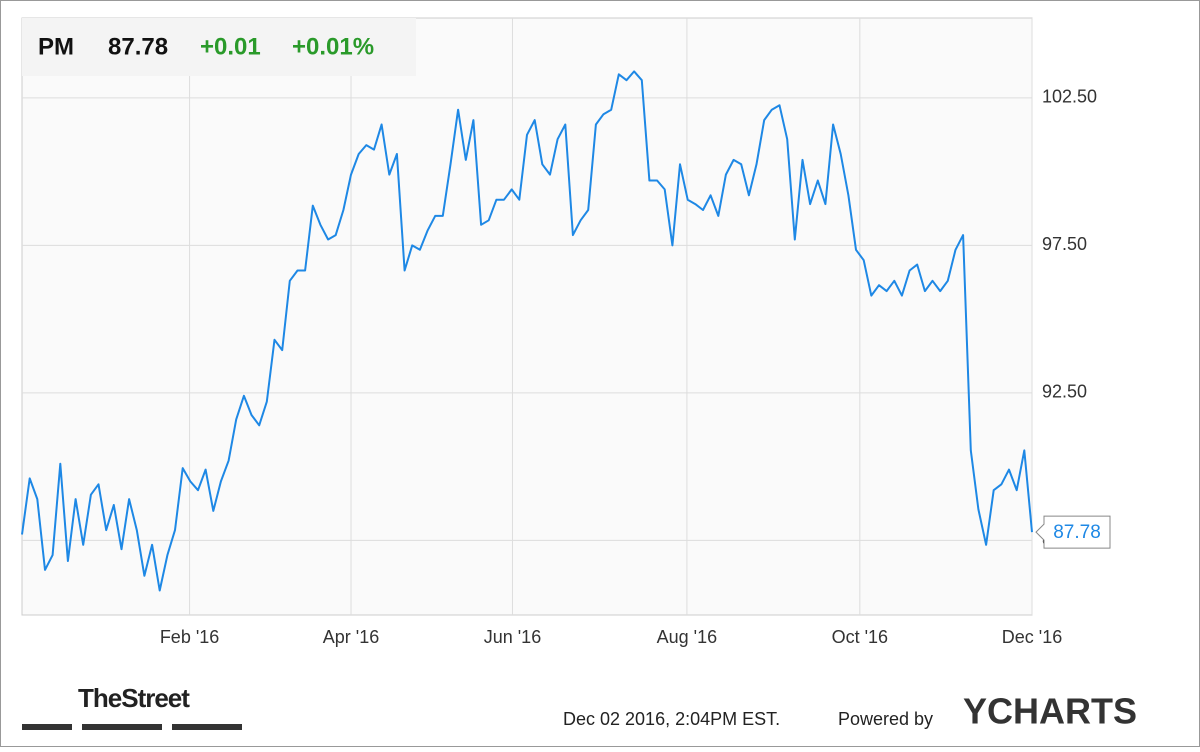  Describe the element at coordinates (1050, 711) in the screenshot. I see `brand-logo: YCHARTS` at that location.